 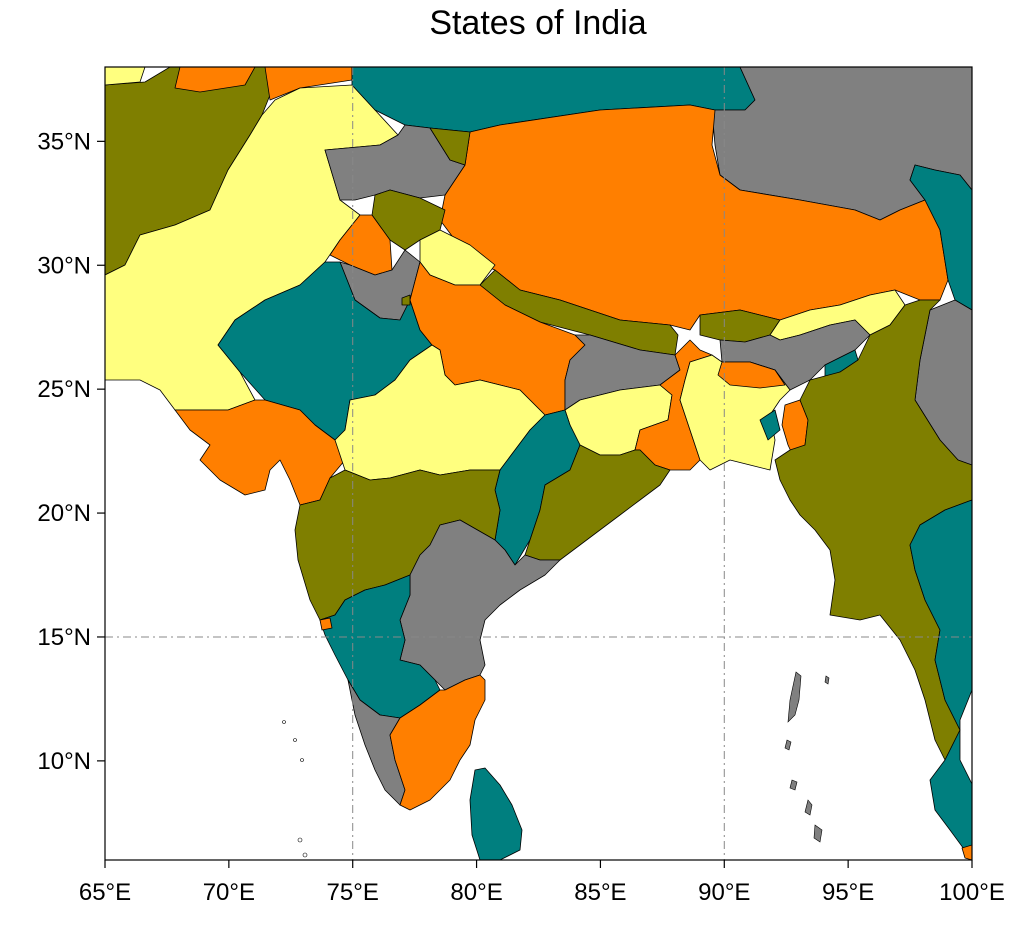 I want to click on region-nepal, so click(x=579, y=312).